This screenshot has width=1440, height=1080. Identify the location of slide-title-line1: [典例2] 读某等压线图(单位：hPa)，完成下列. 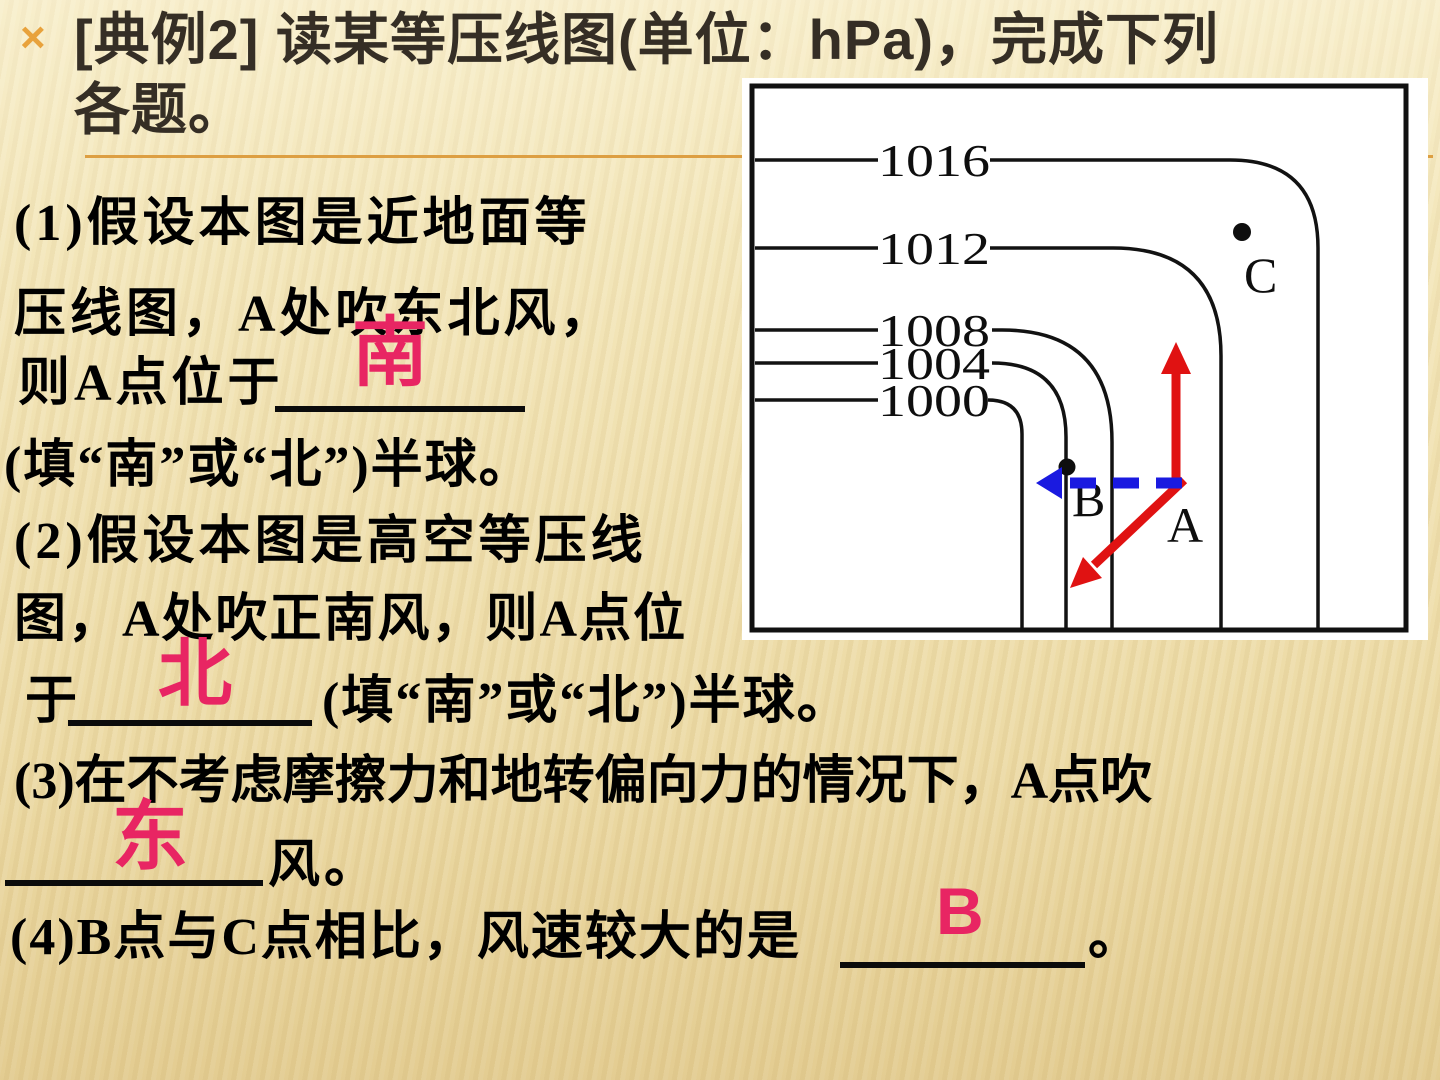
(646, 39).